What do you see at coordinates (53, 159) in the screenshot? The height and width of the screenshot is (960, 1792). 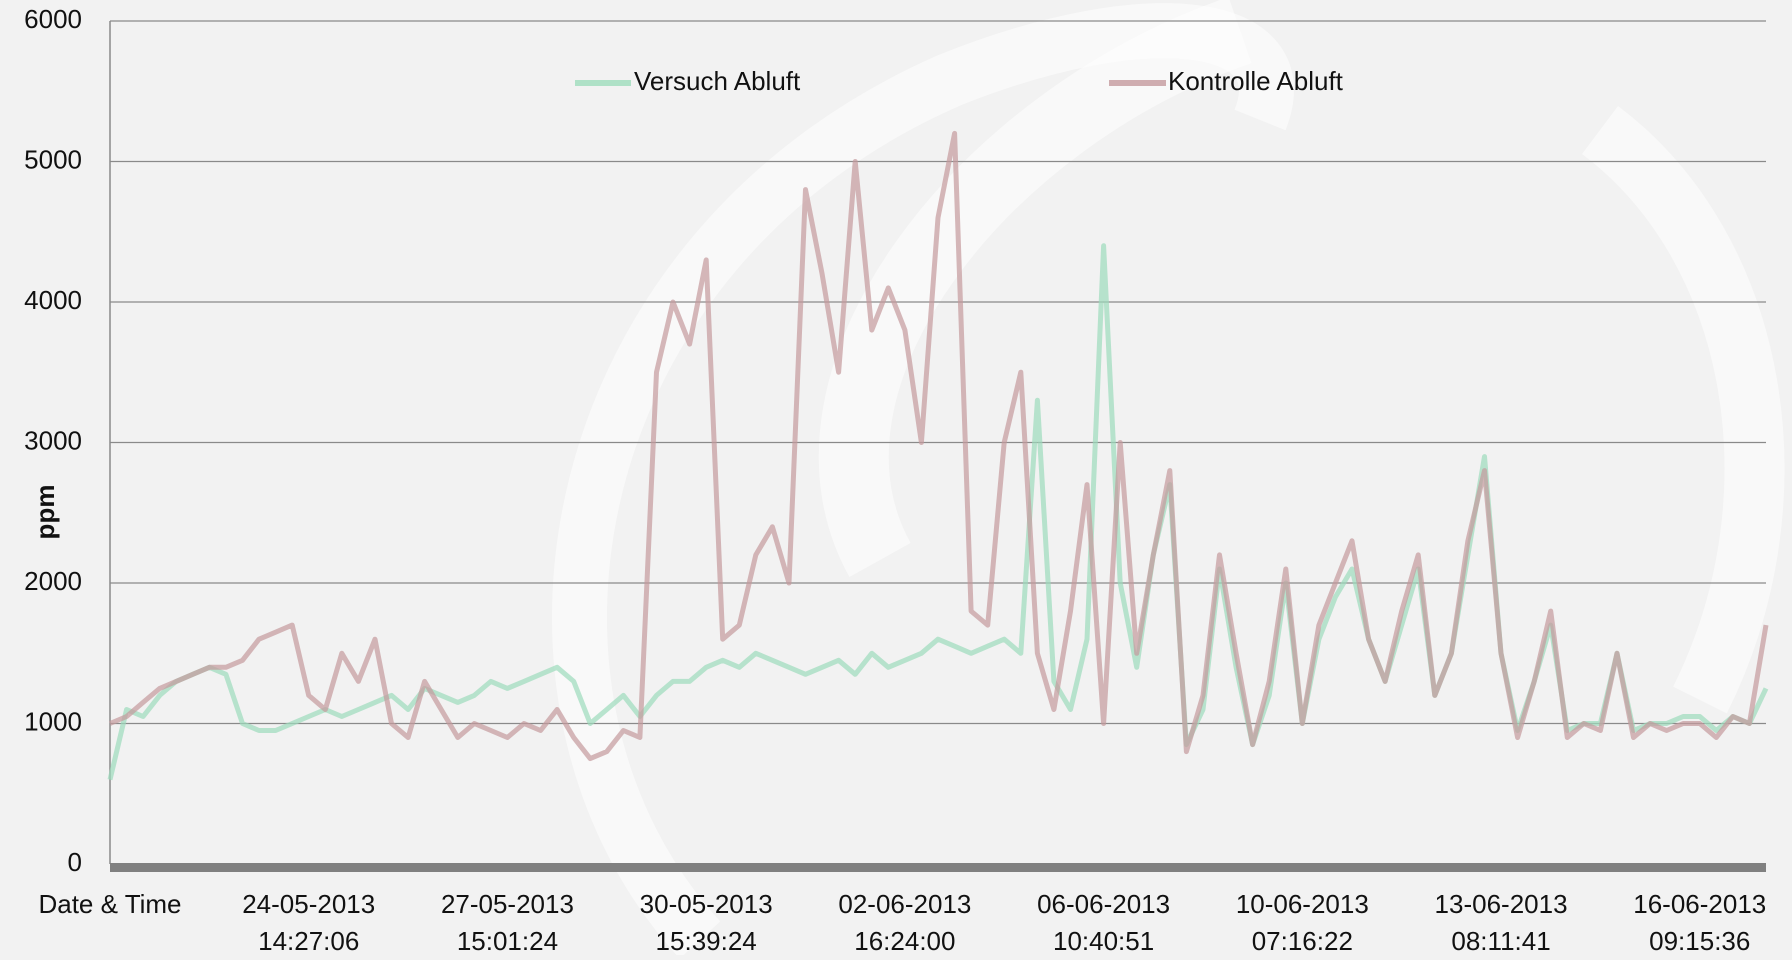 I see `y-tick-label: 5000` at bounding box center [53, 159].